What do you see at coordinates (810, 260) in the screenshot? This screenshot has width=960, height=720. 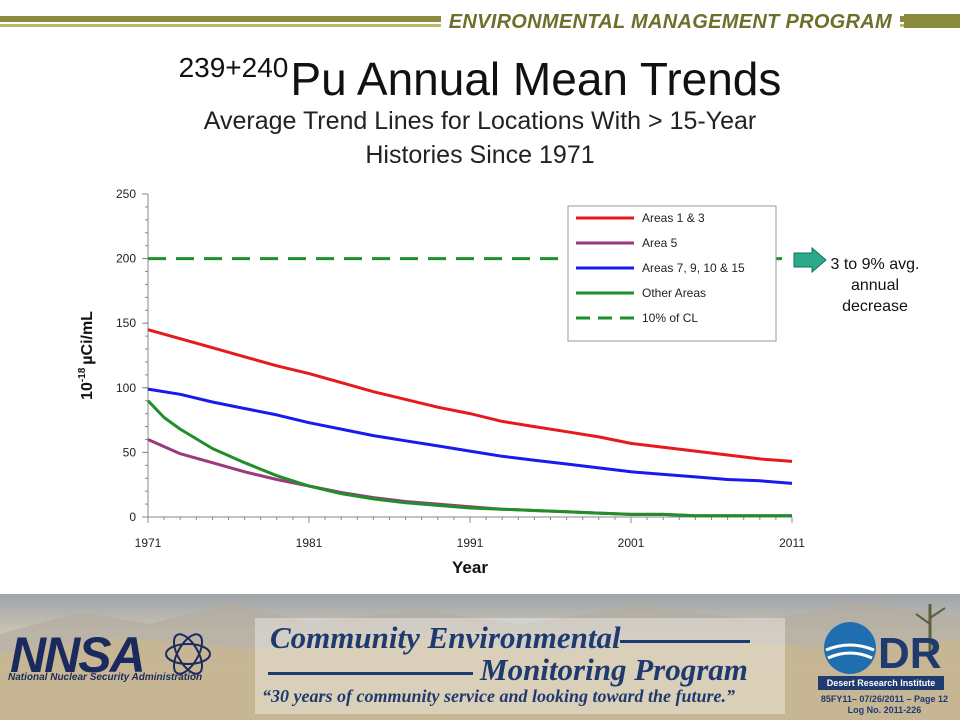 I see `annotation-arrow` at bounding box center [810, 260].